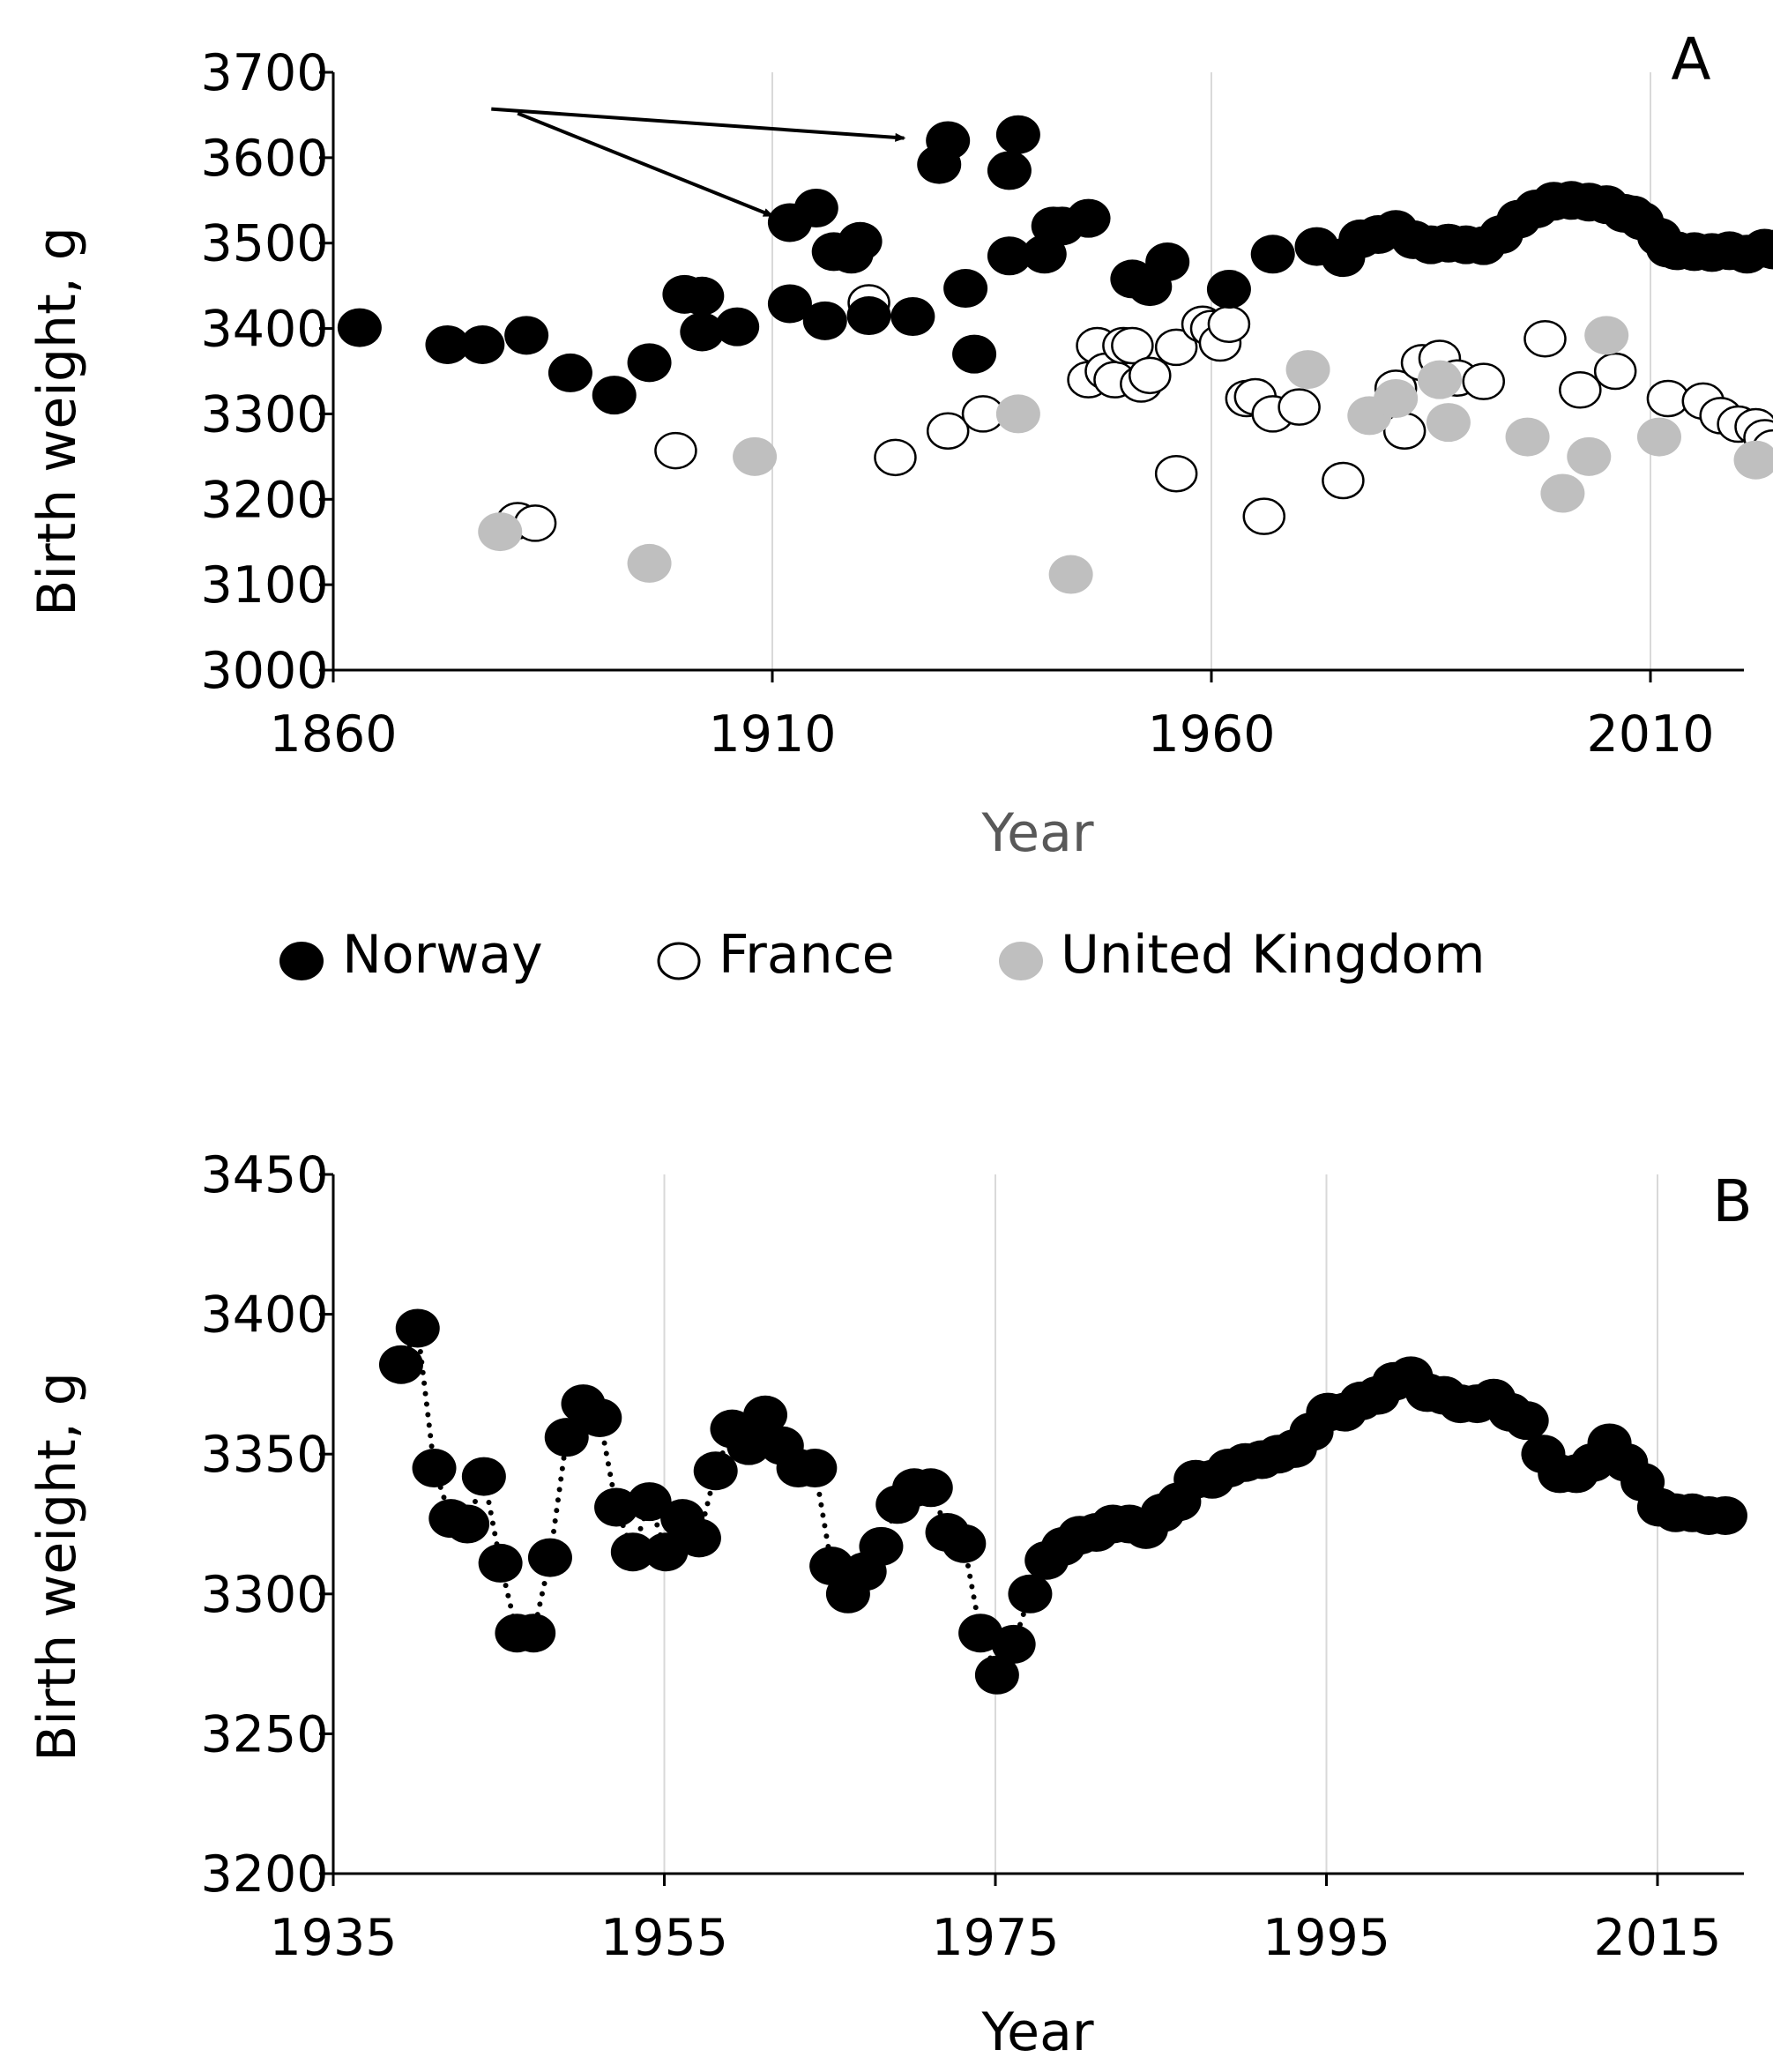 The image size is (1773, 2072). I want to click on y-tick-label-3250: 3250, so click(264, 1734).